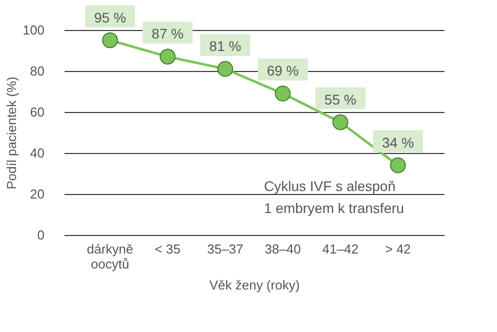  What do you see at coordinates (167, 249) in the screenshot?
I see `x-tick-label: < 35` at bounding box center [167, 249].